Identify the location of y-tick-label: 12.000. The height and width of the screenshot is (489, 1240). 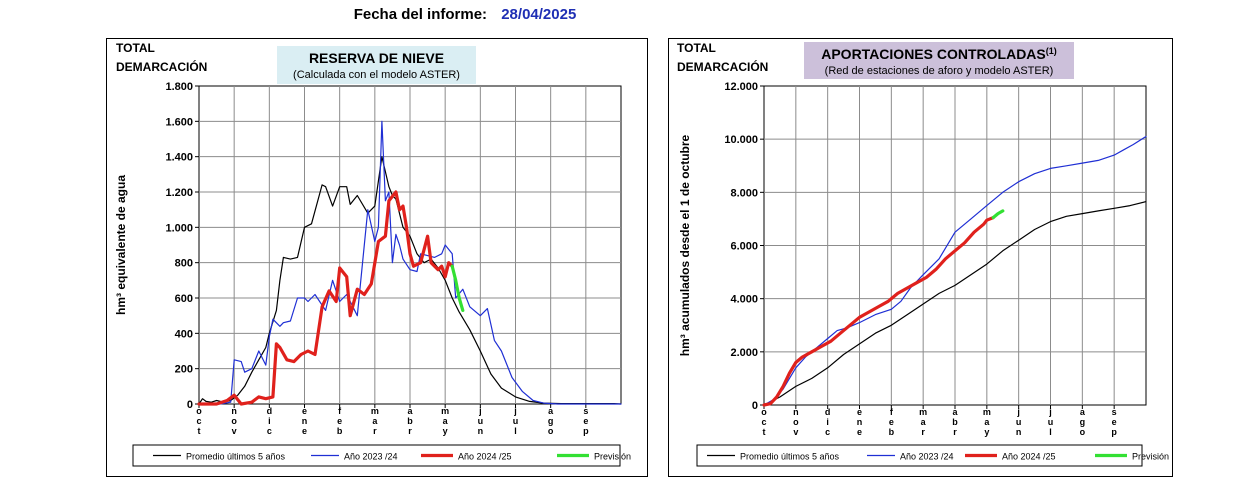
(741, 87).